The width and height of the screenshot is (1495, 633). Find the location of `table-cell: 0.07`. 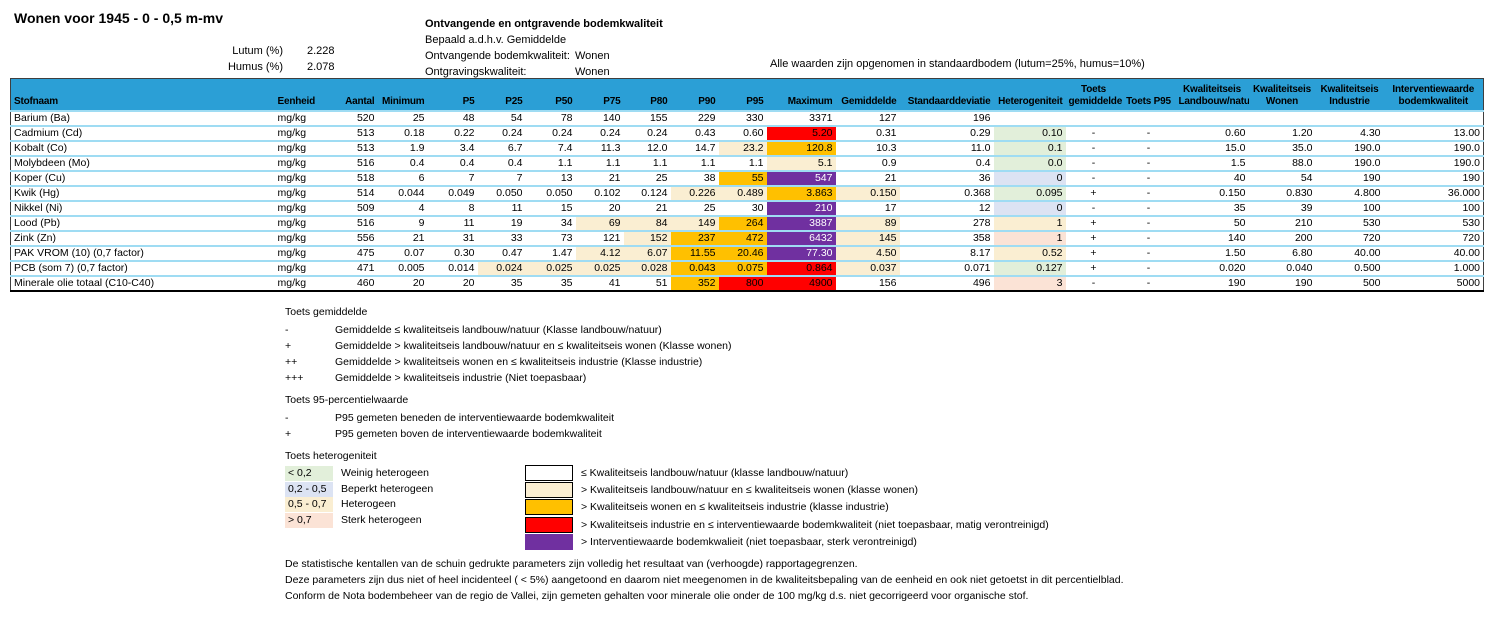

table-cell: 0.07 is located at coordinates (414, 253).